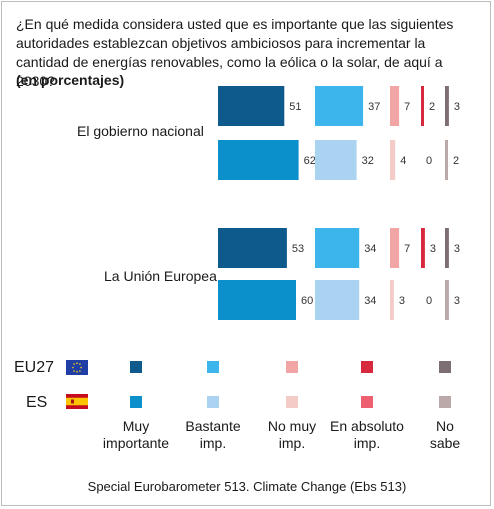  Describe the element at coordinates (70, 80) in the screenshot. I see `unit-label: (en porcentajes)` at that location.